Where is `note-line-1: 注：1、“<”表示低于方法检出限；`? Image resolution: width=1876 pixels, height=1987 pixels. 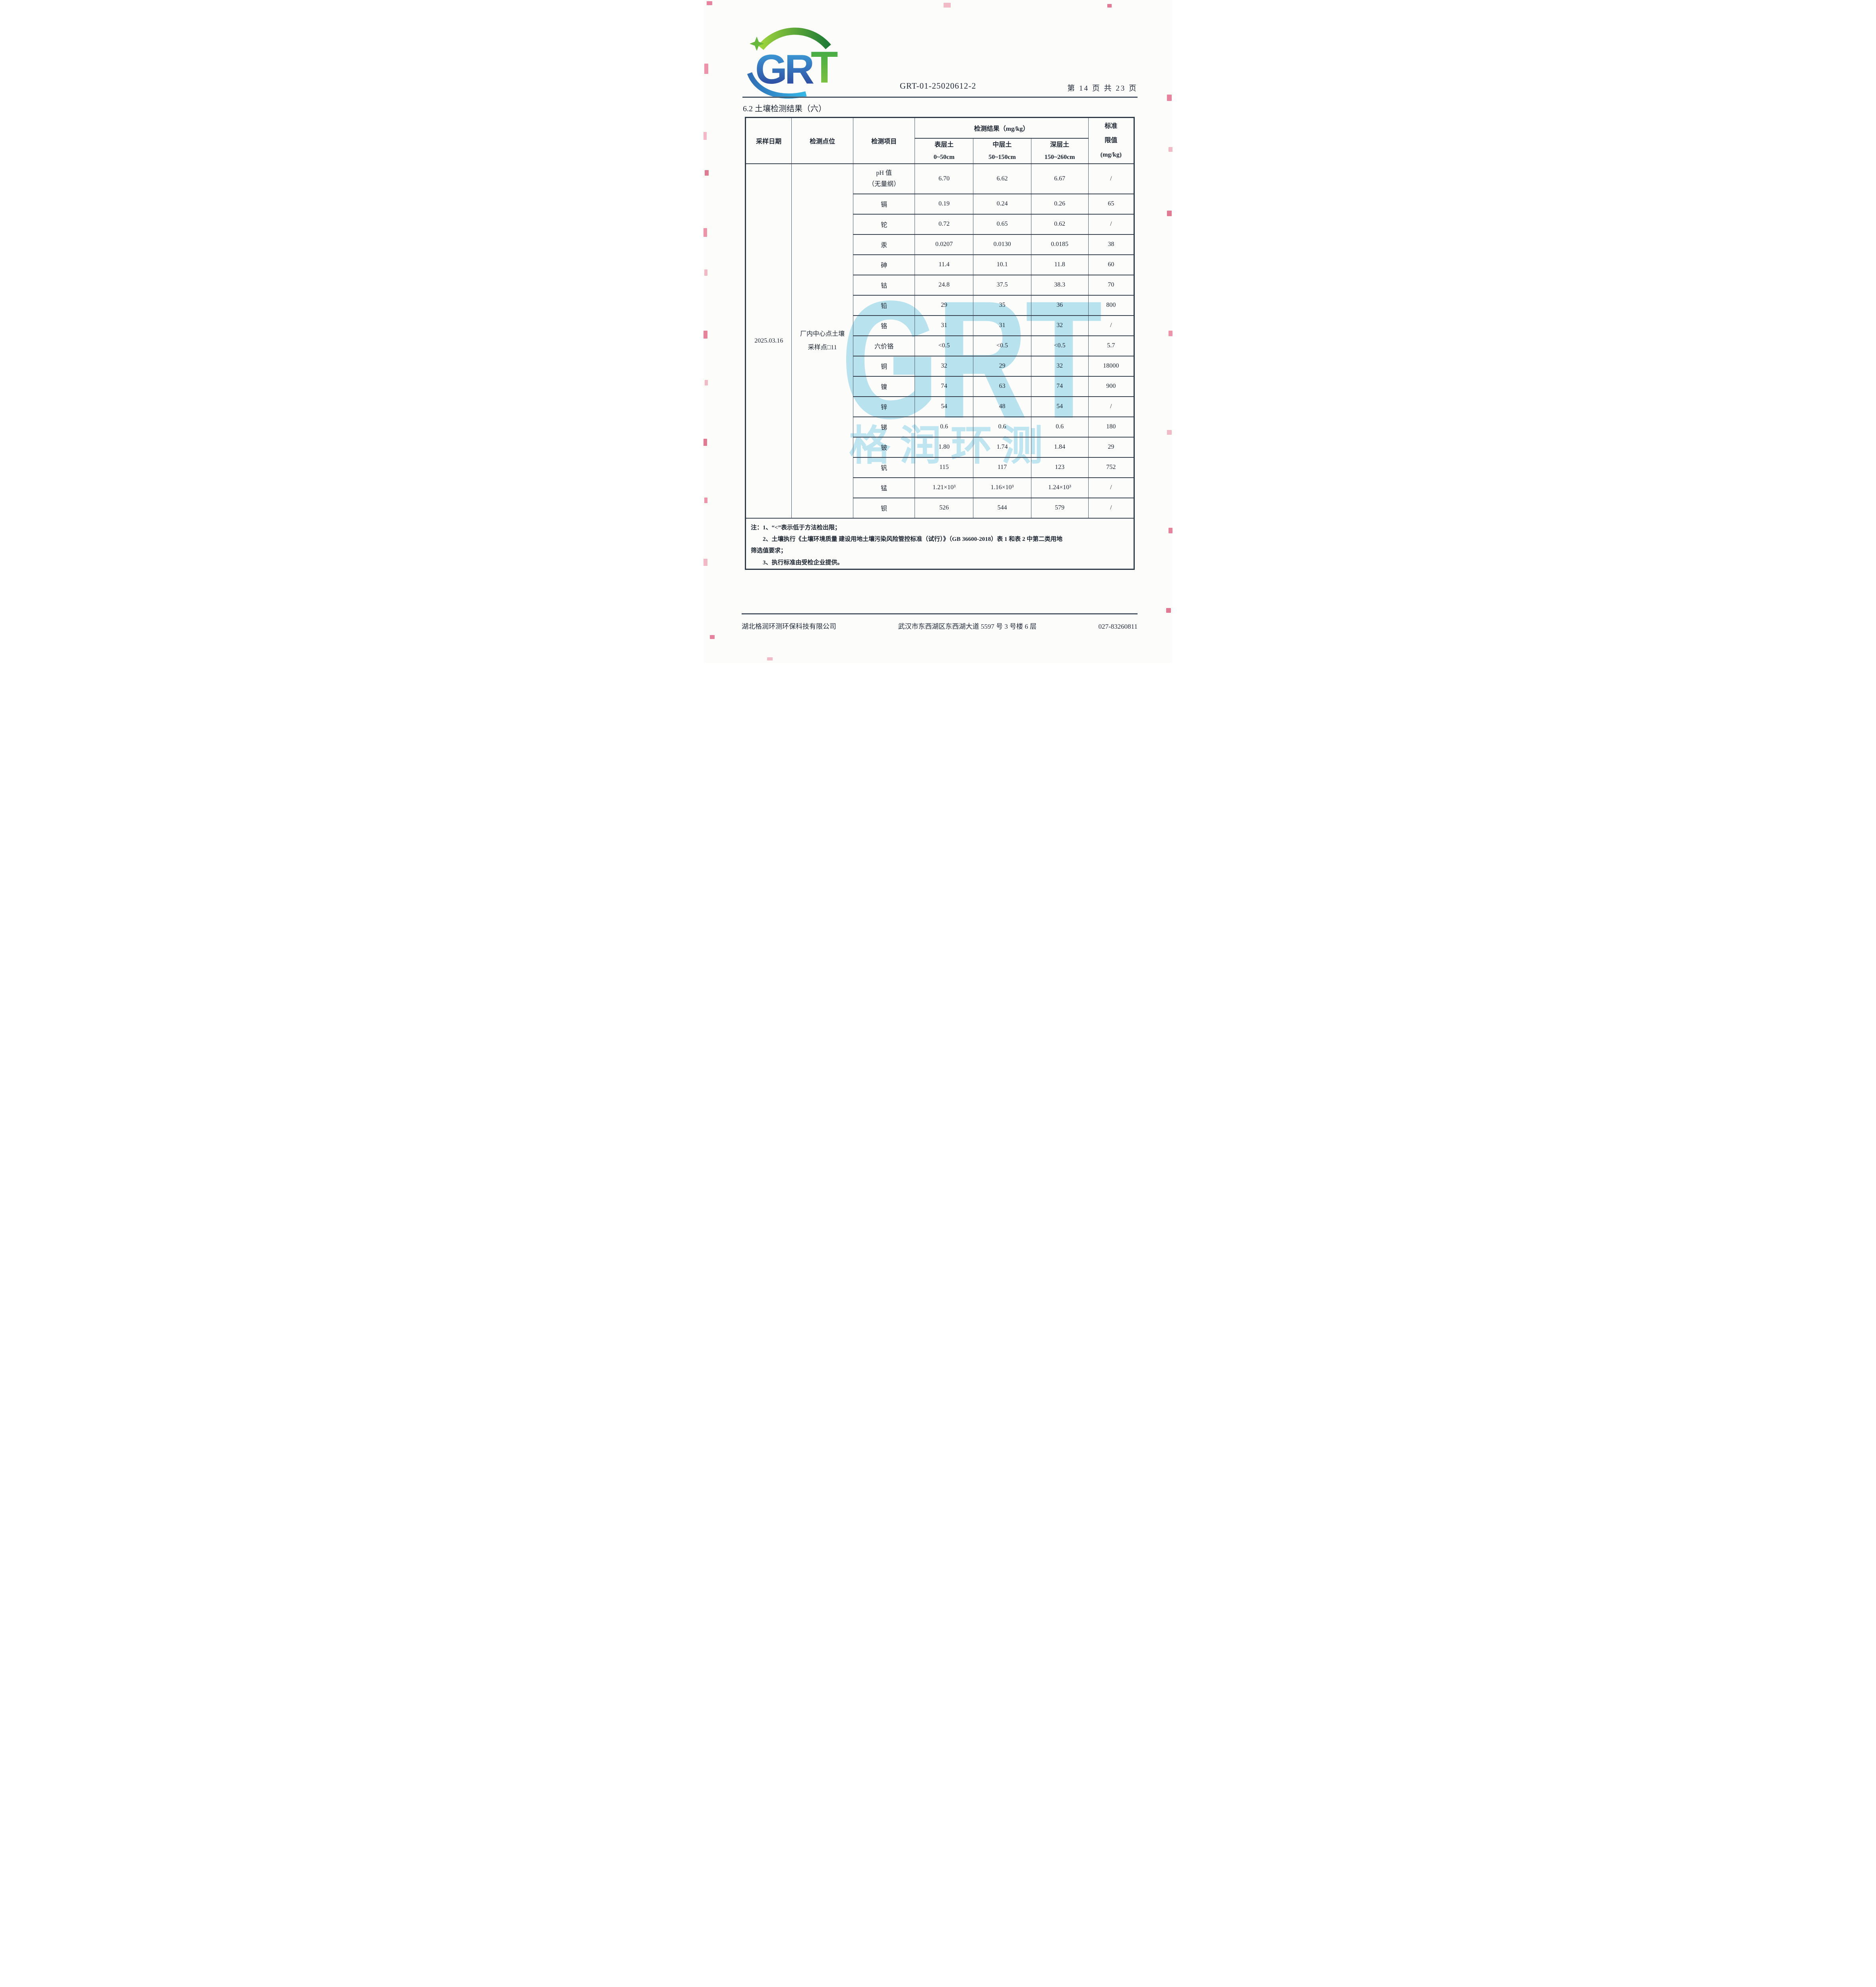 note-line-1: 注：1、“<”表示低于方法检出限； is located at coordinates (796, 527).